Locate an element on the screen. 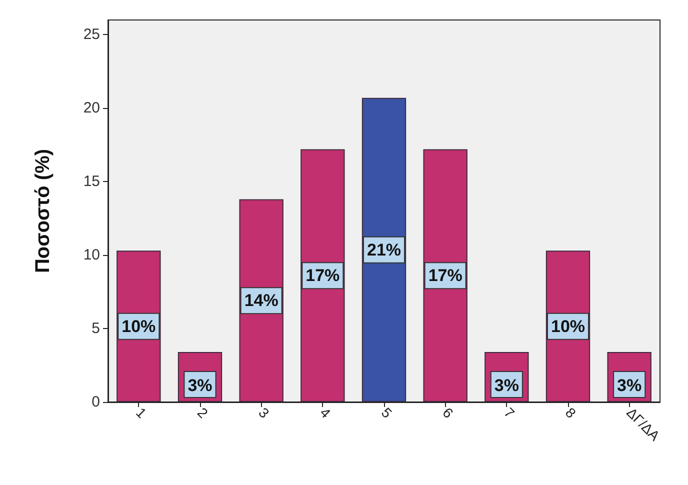 Image resolution: width=688 pixels, height=485 pixels. x-tick-label: 4 is located at coordinates (325, 413).